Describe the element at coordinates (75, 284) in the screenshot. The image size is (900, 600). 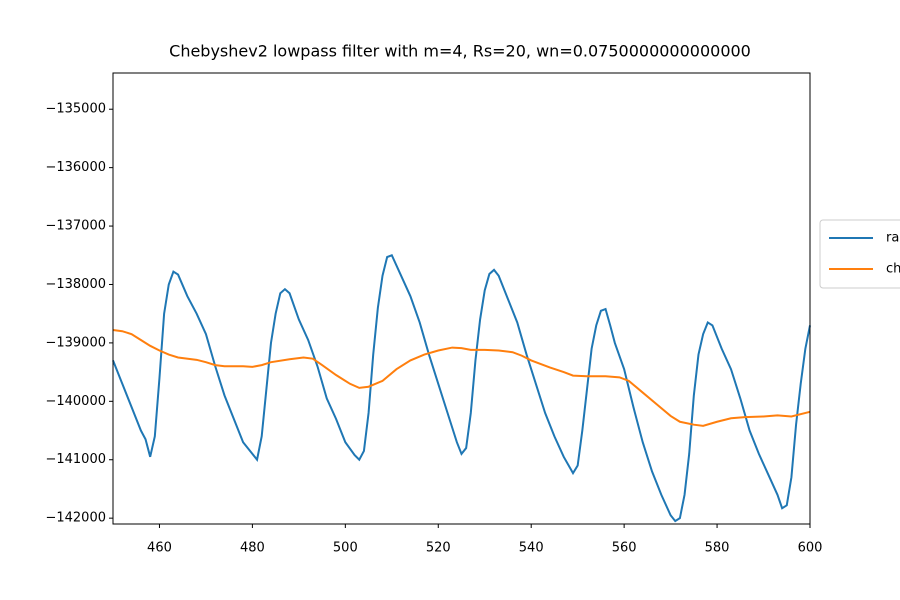
I see `y-tick-label: −138000` at that location.